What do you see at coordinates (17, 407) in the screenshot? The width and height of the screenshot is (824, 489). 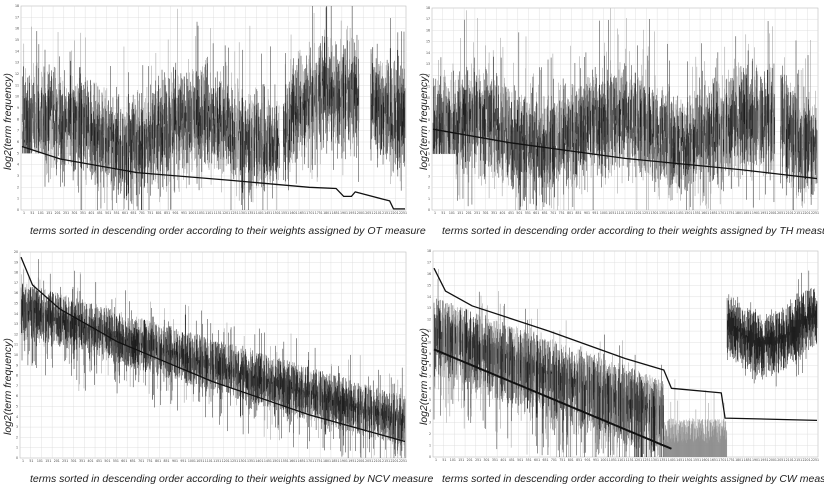 I see `y-tick-label: 5` at bounding box center [17, 407].